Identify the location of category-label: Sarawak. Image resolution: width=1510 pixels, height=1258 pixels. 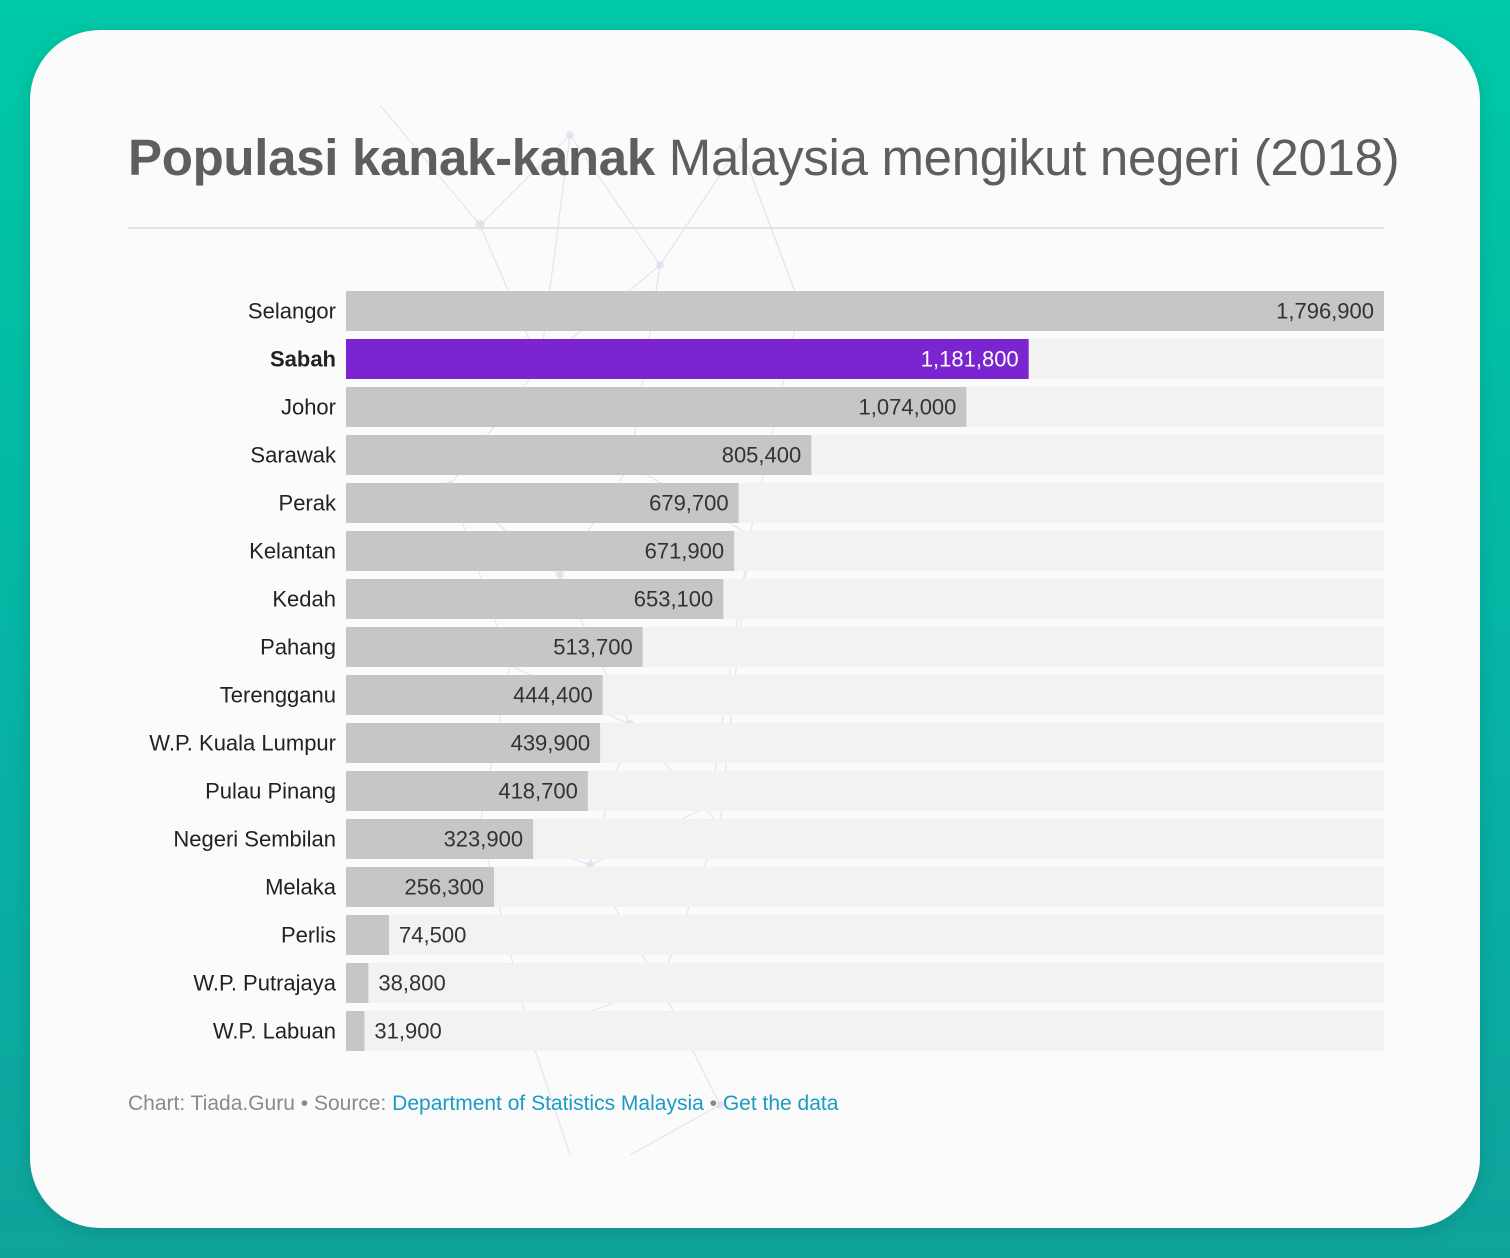
(293, 455).